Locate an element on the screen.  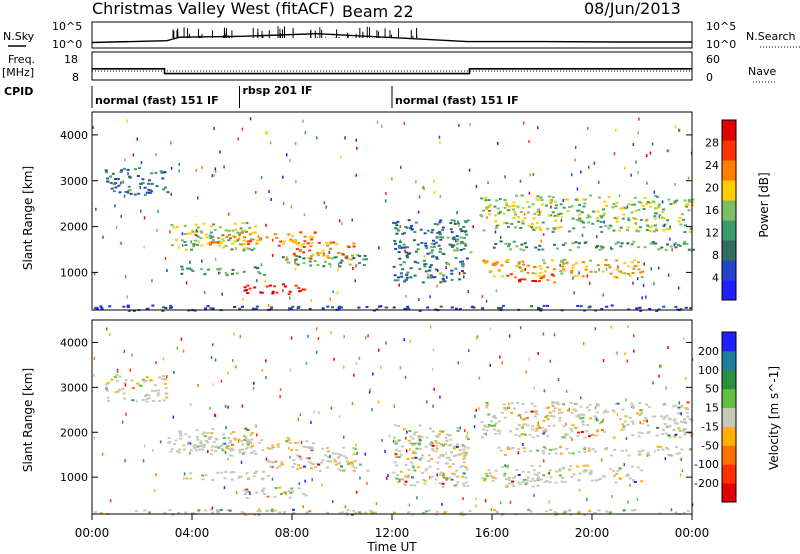
nsearch-label: N.Search is located at coordinates (771, 36).